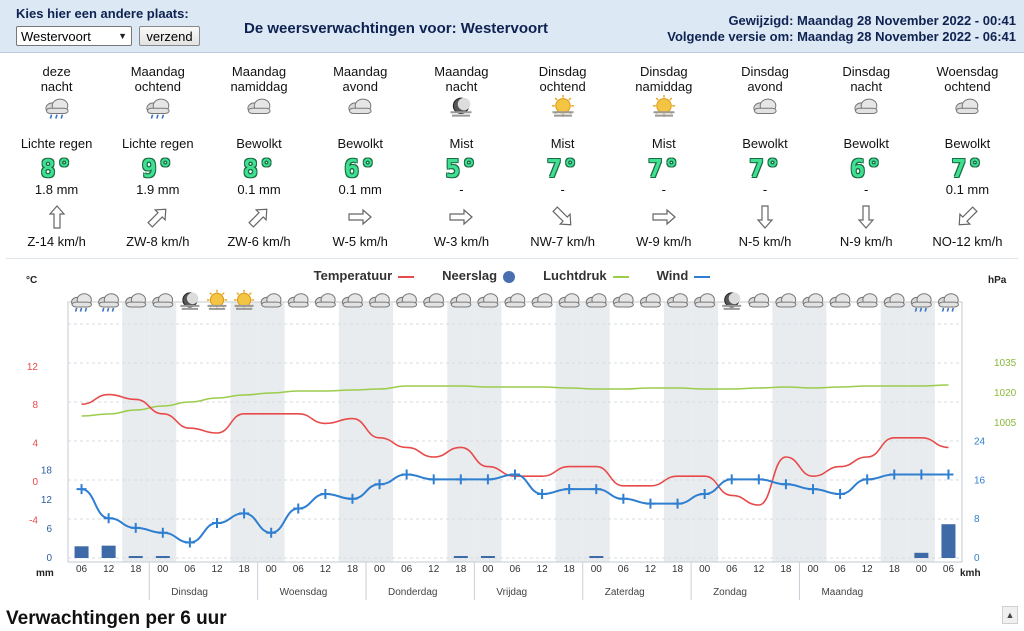 This screenshot has height=631, width=1024. I want to click on temperature-value: 5°, so click(461, 168).